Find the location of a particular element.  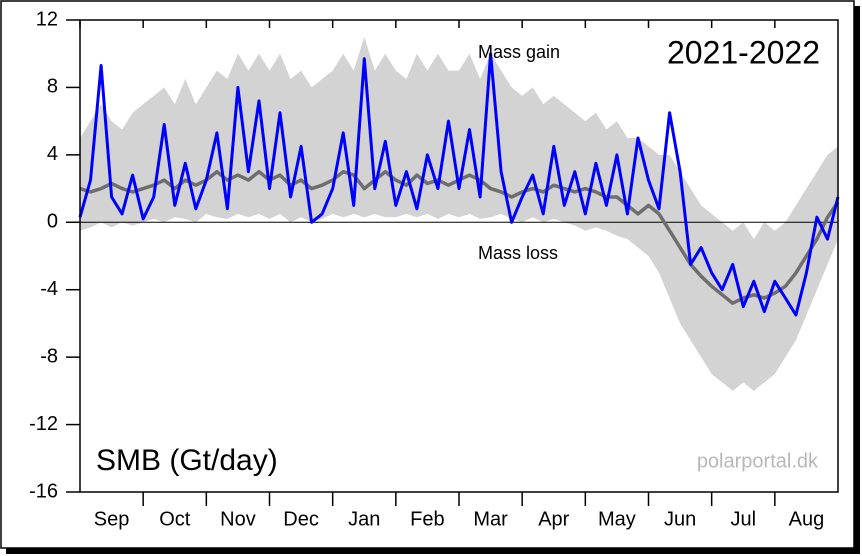

y-axis-label: SMB (Gt/day) is located at coordinates (187, 460).